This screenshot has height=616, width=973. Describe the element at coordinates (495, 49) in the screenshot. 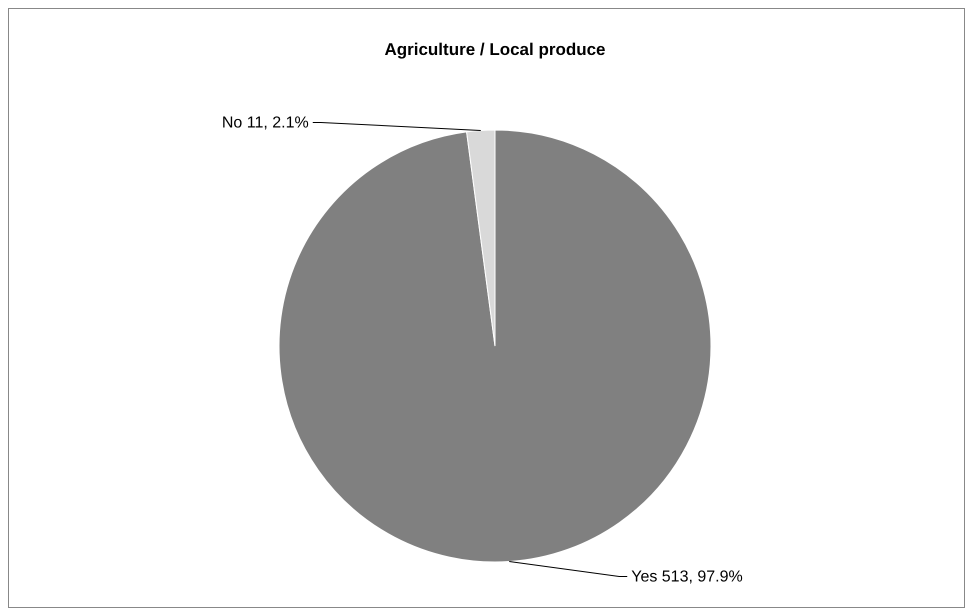

I see `chart-title: Agriculture / Local produce` at that location.